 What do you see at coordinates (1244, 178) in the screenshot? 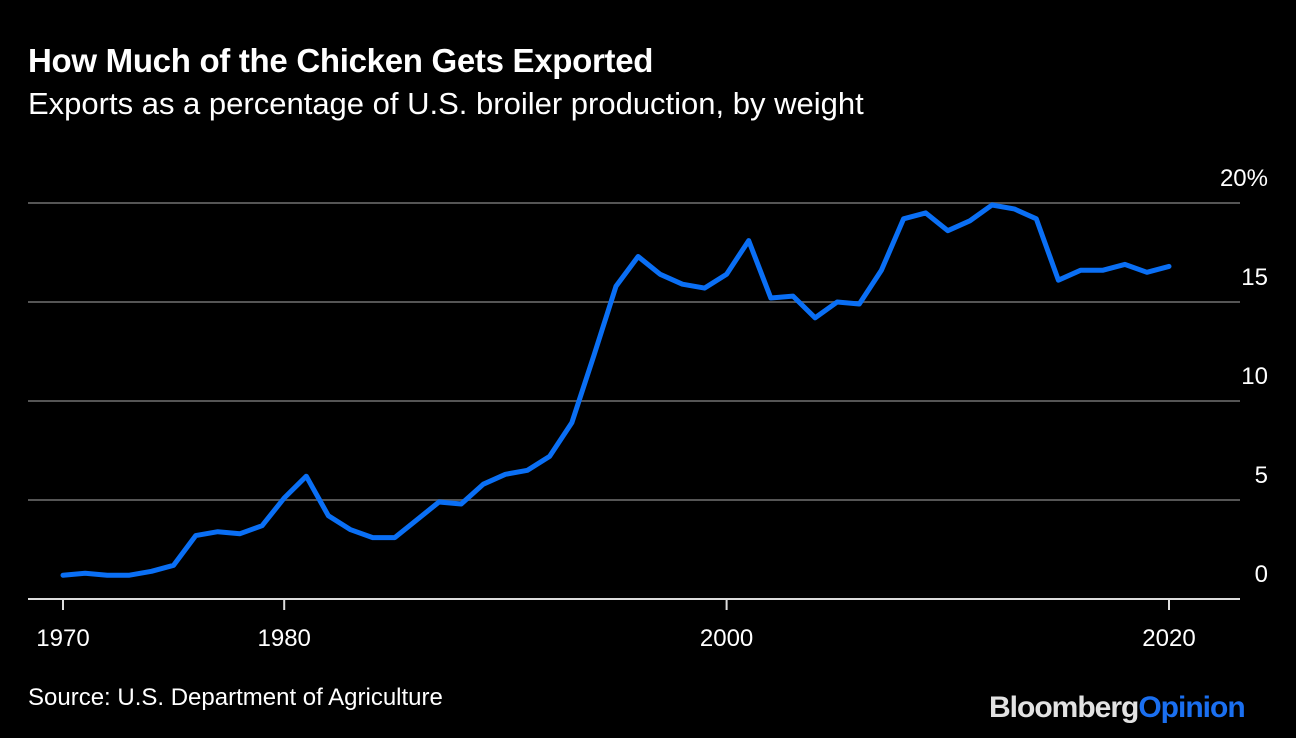
I see `y-tick-label: 20%` at bounding box center [1244, 178].